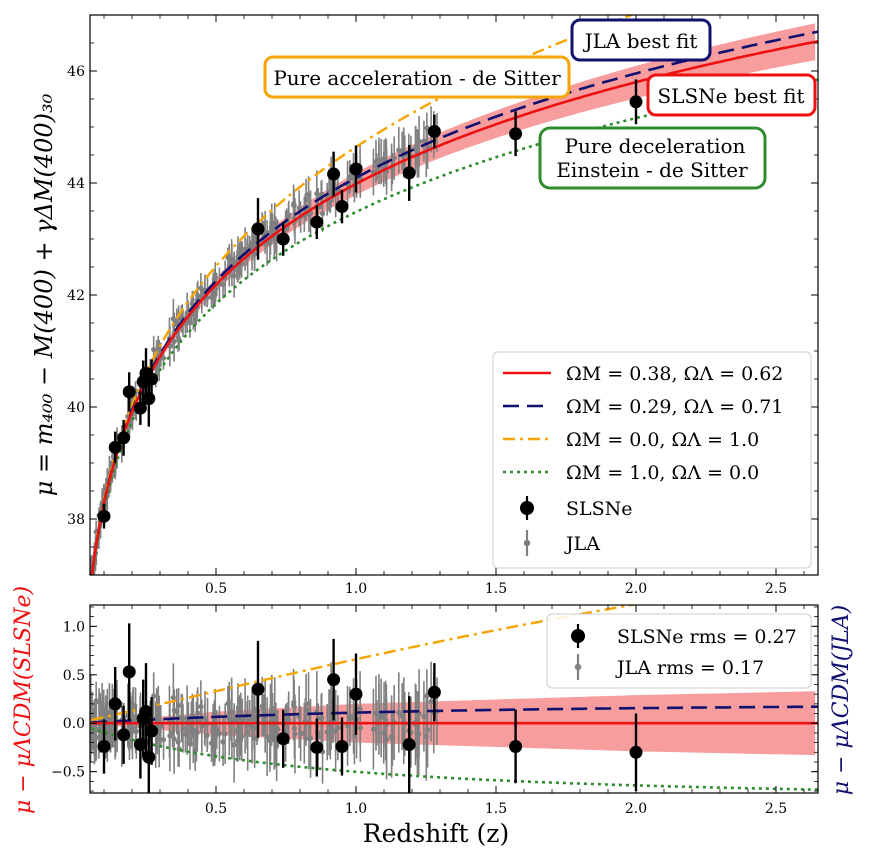  Describe the element at coordinates (74, 627) in the screenshot. I see `bottom-y-tick-label: 1.0` at that location.